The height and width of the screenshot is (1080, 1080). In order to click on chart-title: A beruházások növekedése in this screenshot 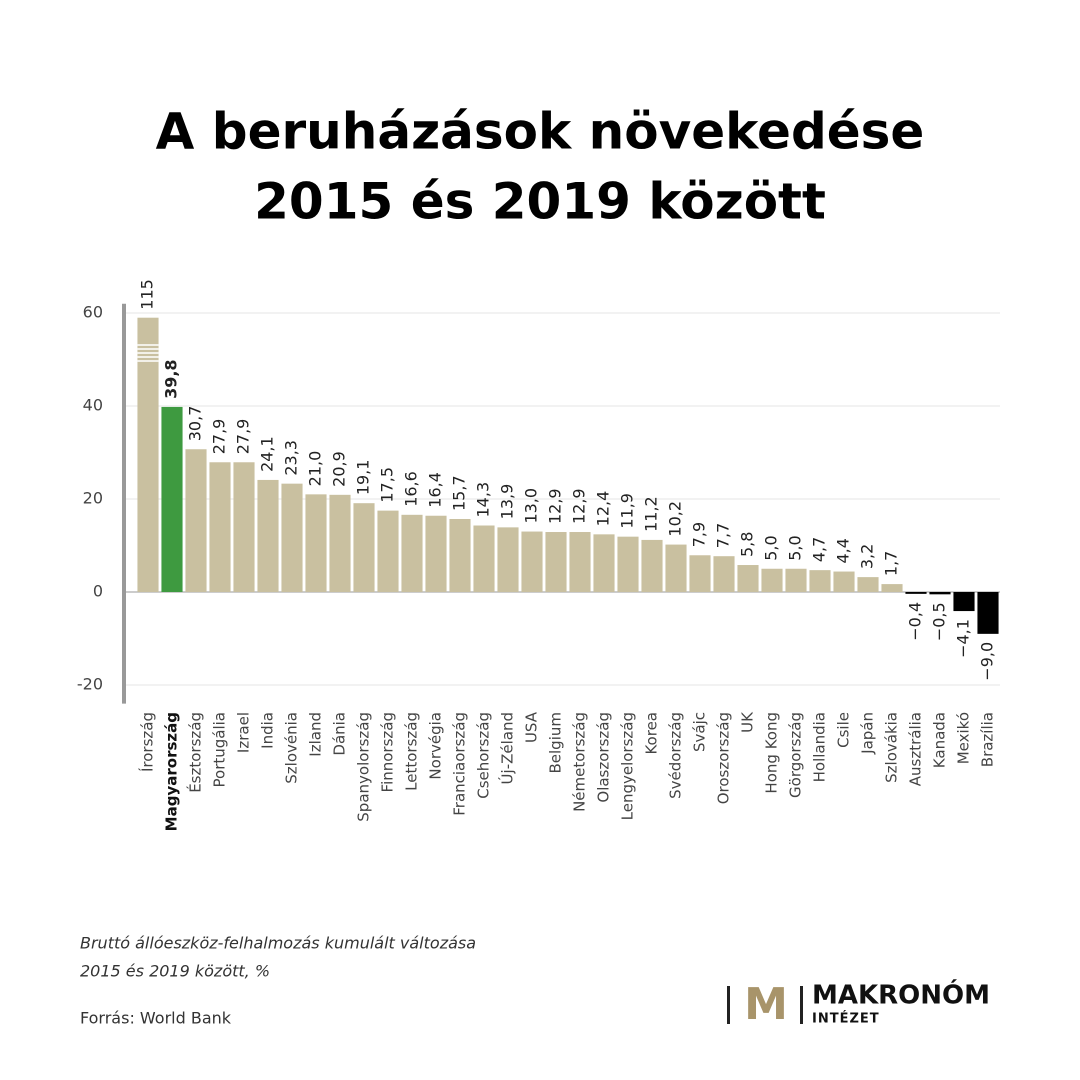, I will do `click(540, 132)`.